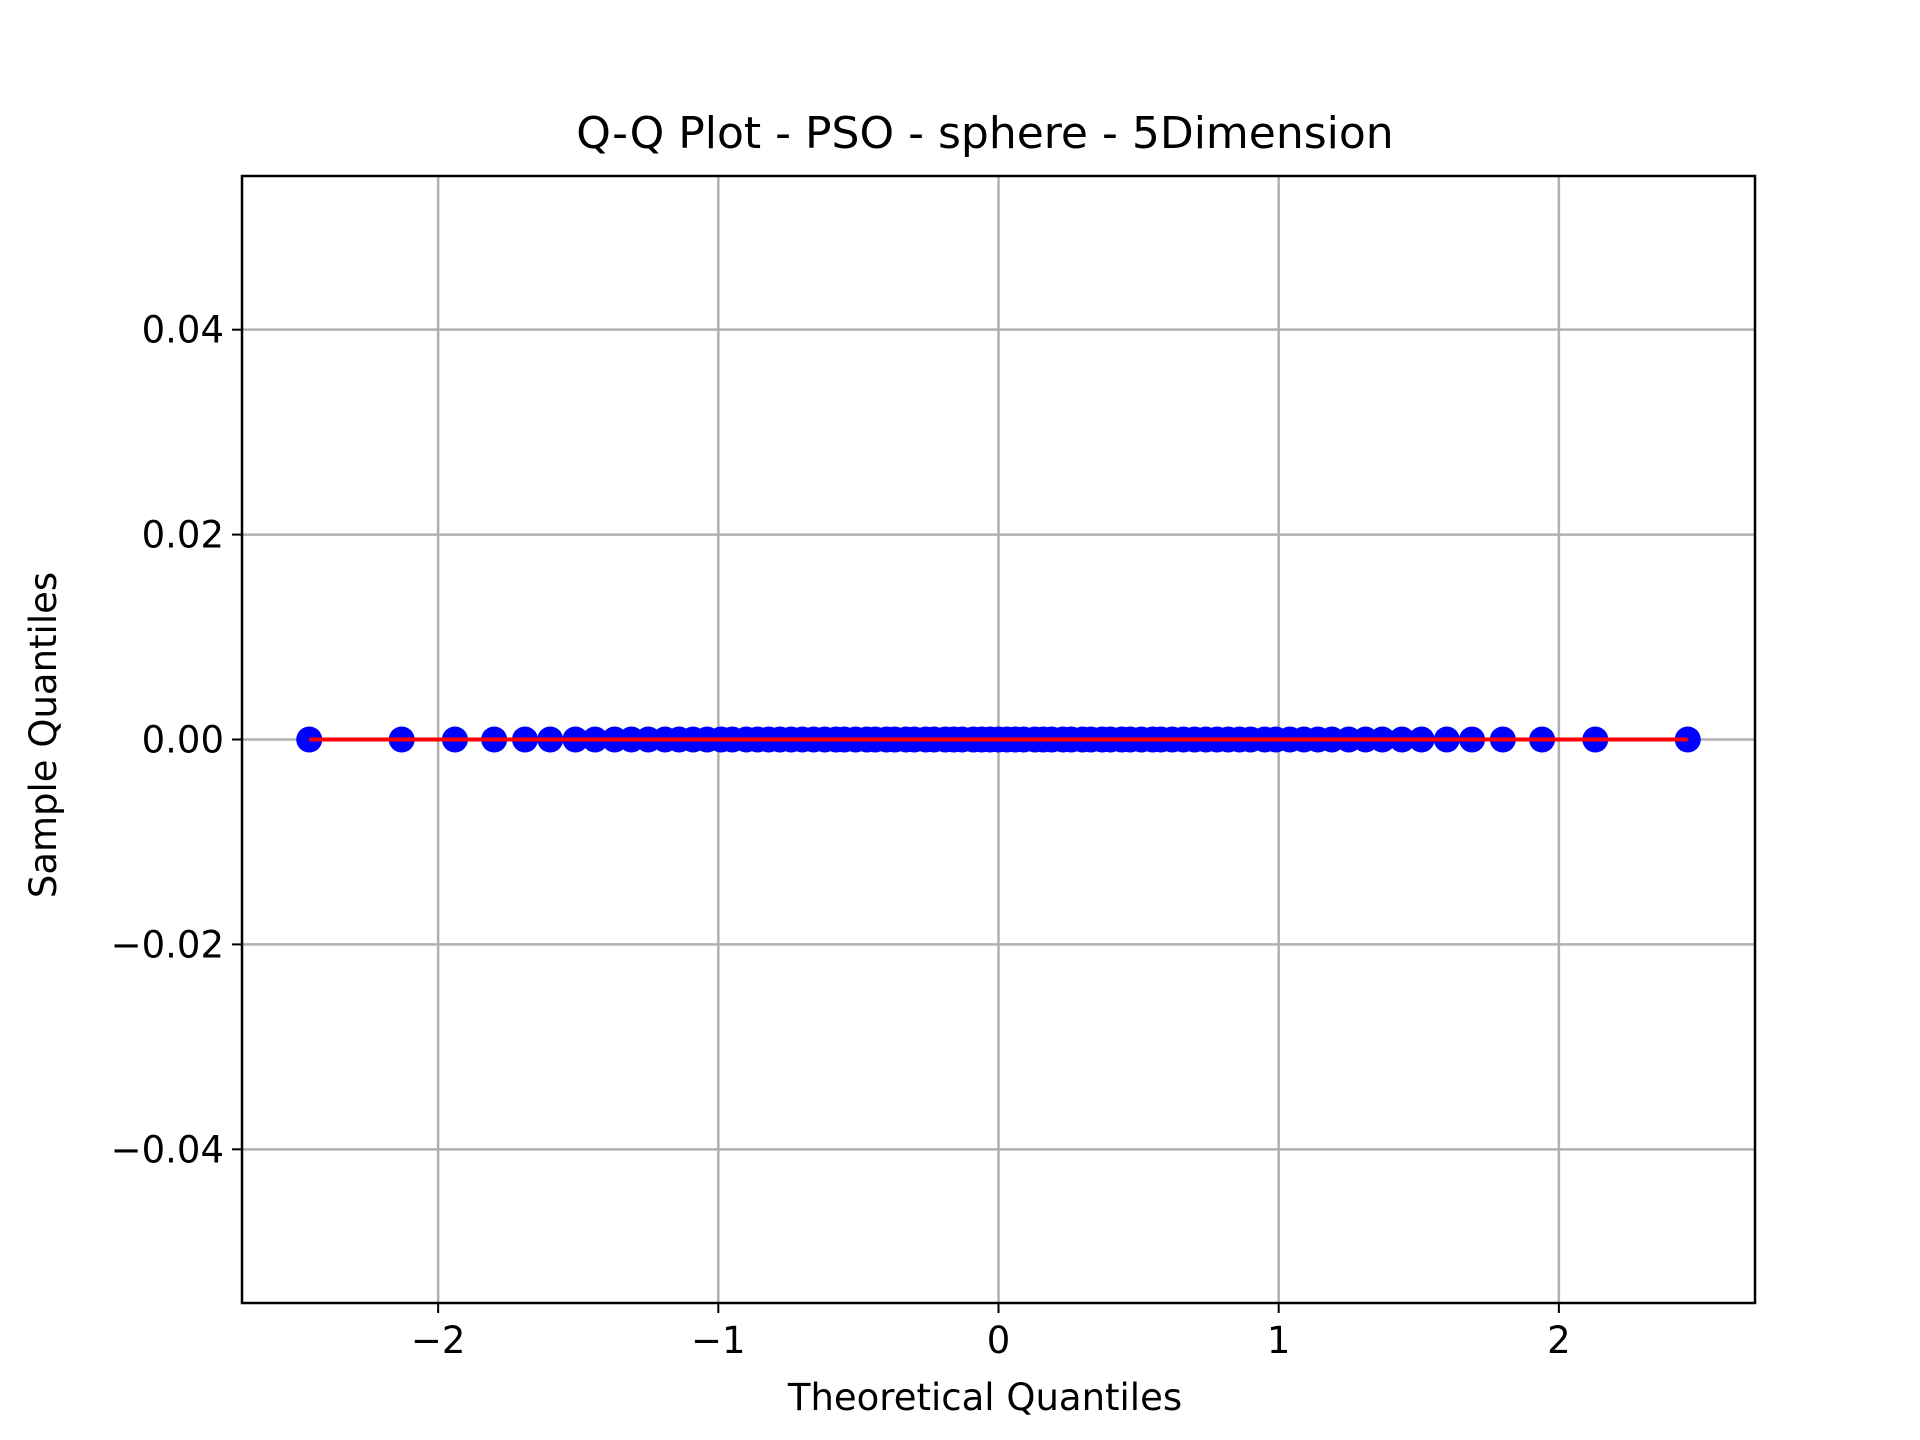 The image size is (1920, 1440). Describe the element at coordinates (984, 133) in the screenshot. I see `chart-title: Q-Q Plot - PSO - sphere - 5Dimension` at that location.